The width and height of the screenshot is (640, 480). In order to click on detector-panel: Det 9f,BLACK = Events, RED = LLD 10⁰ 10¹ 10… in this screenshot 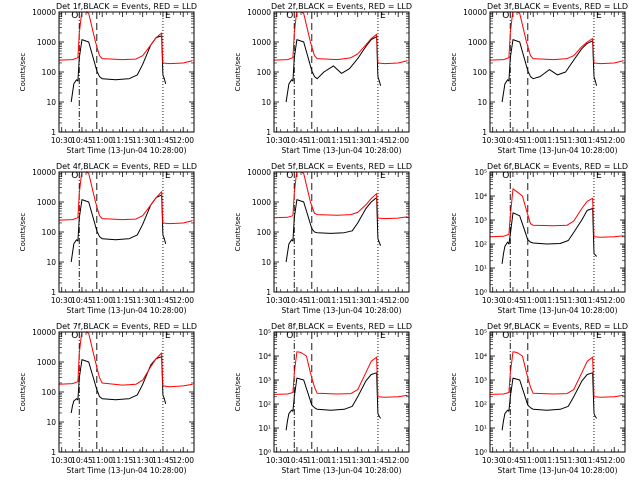, I will do `click(539, 398)`.